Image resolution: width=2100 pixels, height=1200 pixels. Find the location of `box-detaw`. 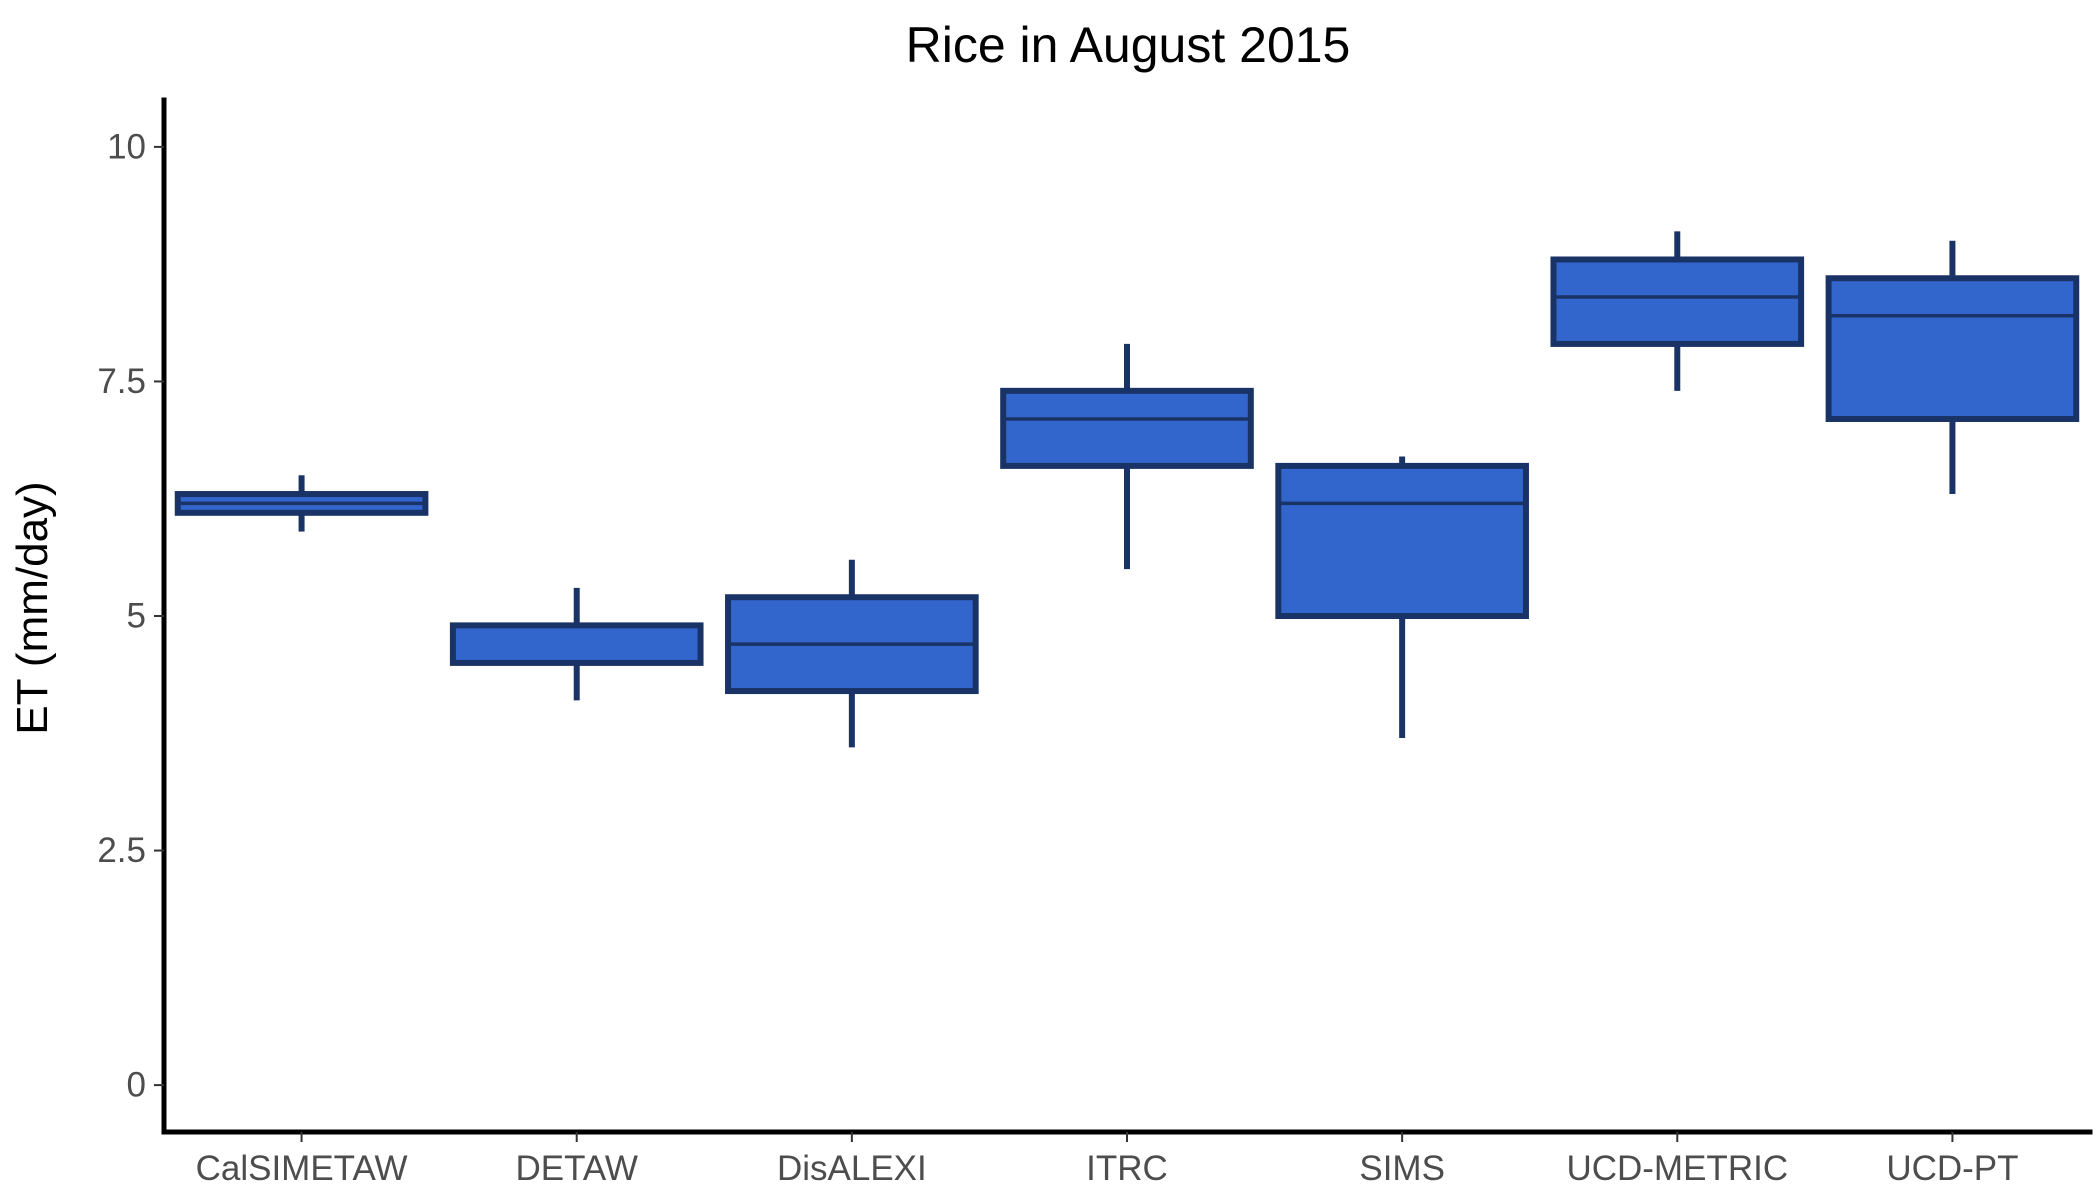

box-detaw is located at coordinates (576, 644).